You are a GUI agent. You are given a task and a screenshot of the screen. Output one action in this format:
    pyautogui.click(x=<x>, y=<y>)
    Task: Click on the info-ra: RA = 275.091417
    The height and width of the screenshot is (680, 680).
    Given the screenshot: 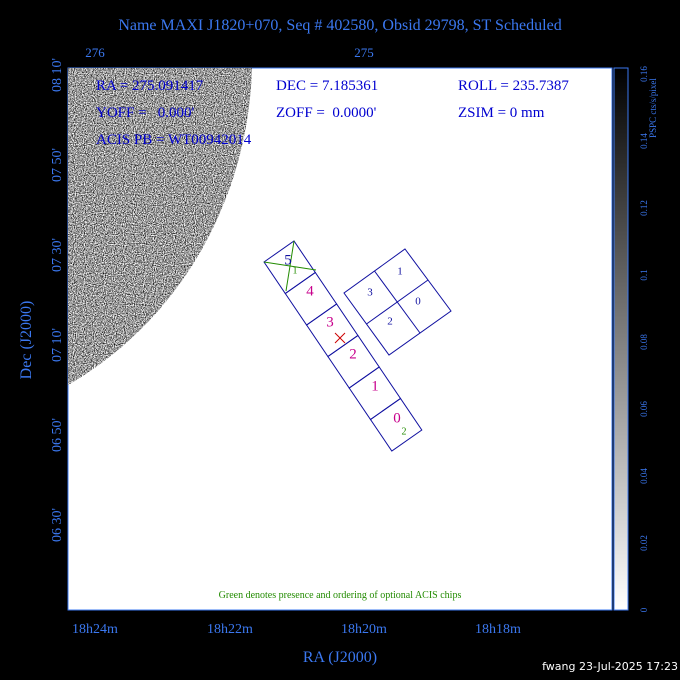 What is the action you would take?
    pyautogui.click(x=150, y=86)
    